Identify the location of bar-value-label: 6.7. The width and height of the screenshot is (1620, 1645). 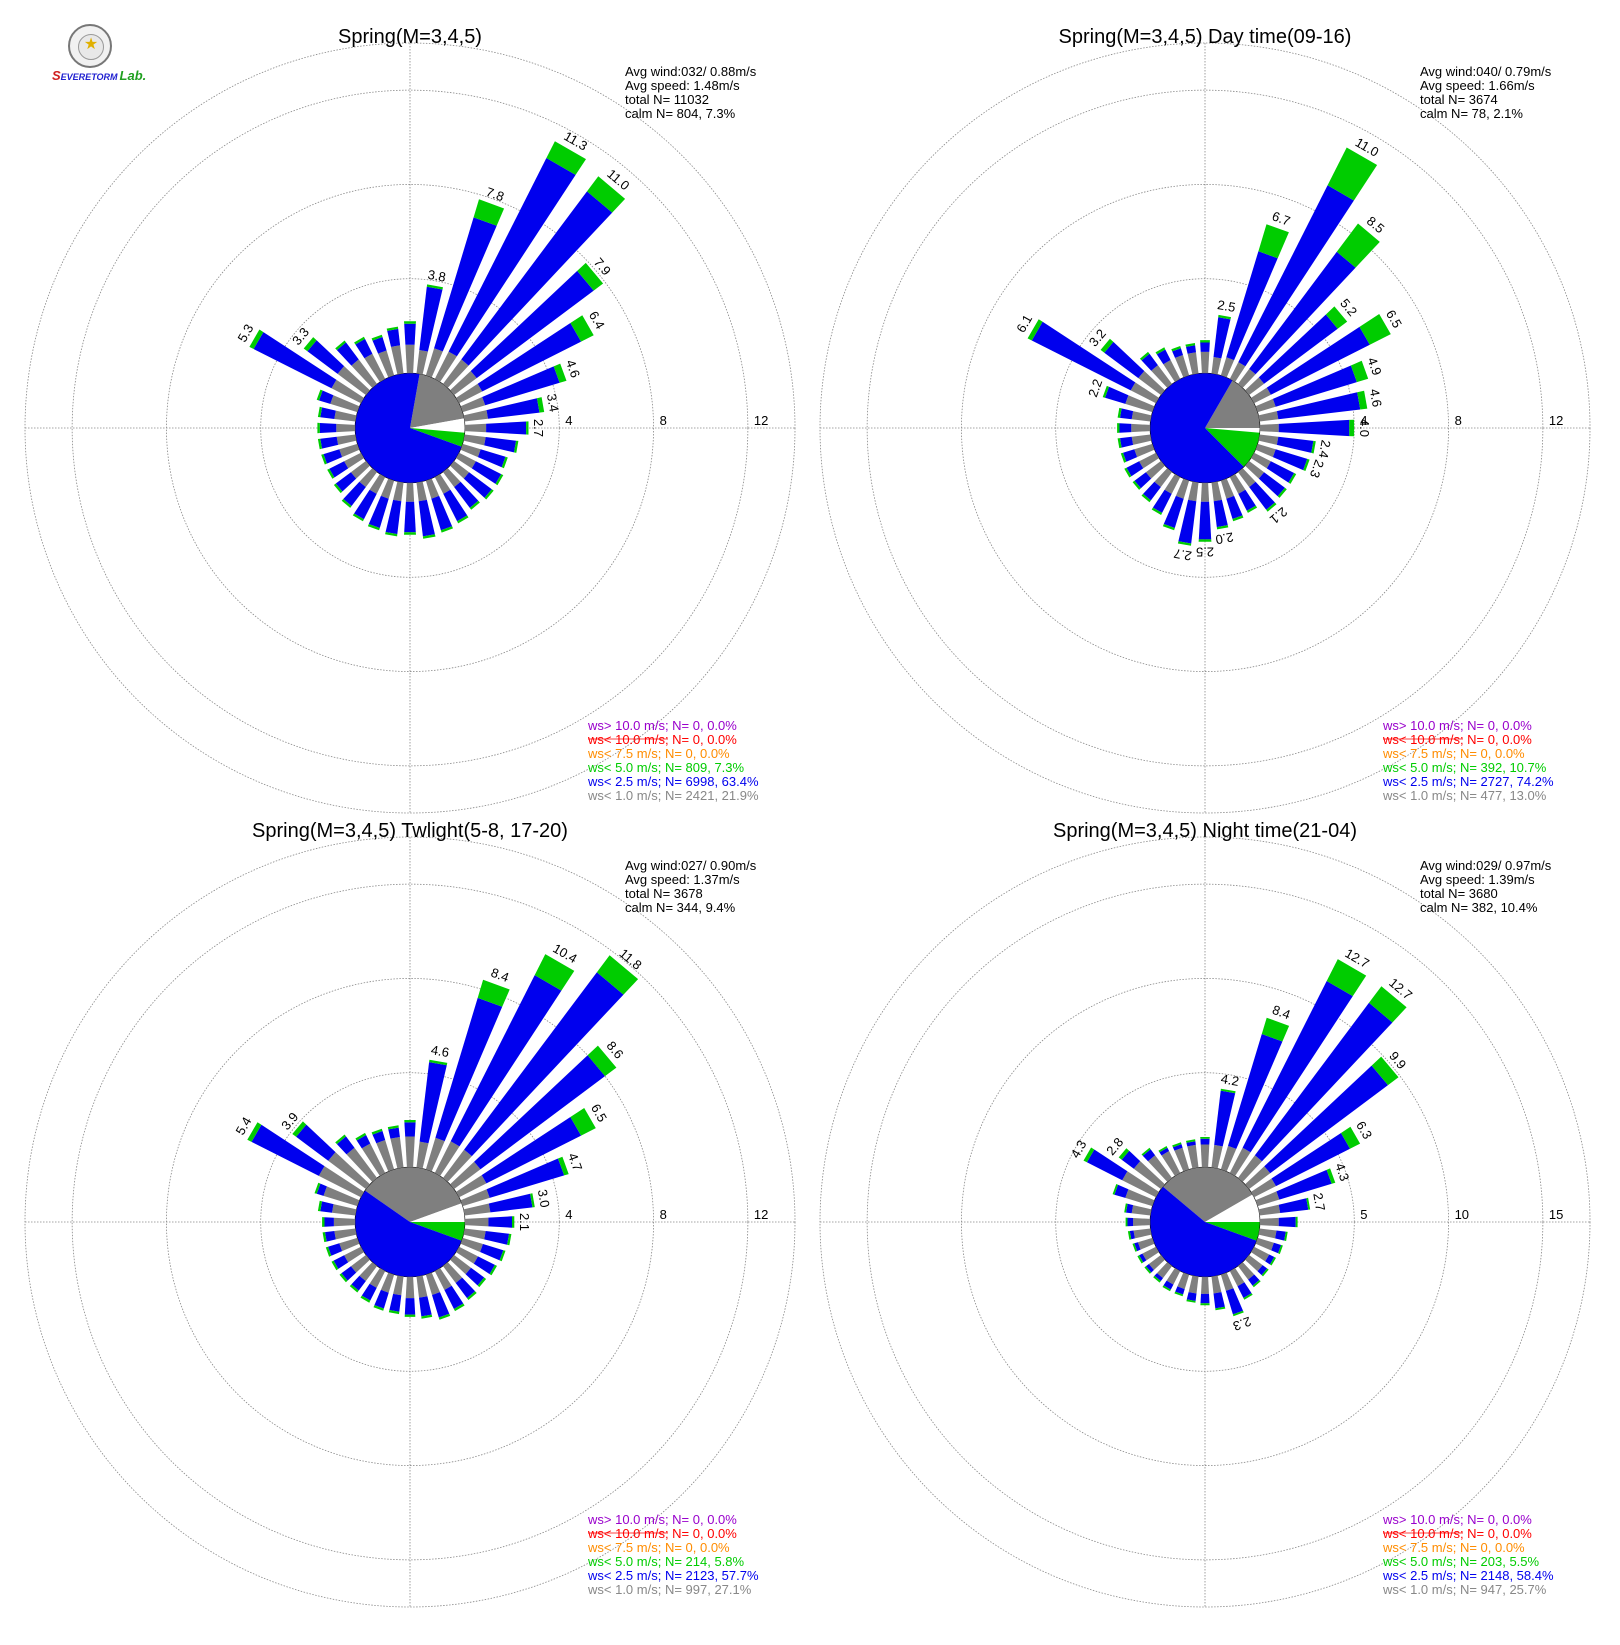
(1281, 218).